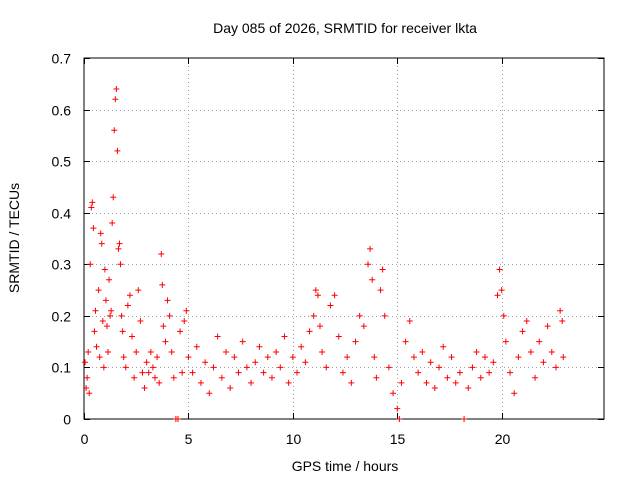 The image size is (640, 480). What do you see at coordinates (503, 439) in the screenshot?
I see `x-tick-label: 20` at bounding box center [503, 439].